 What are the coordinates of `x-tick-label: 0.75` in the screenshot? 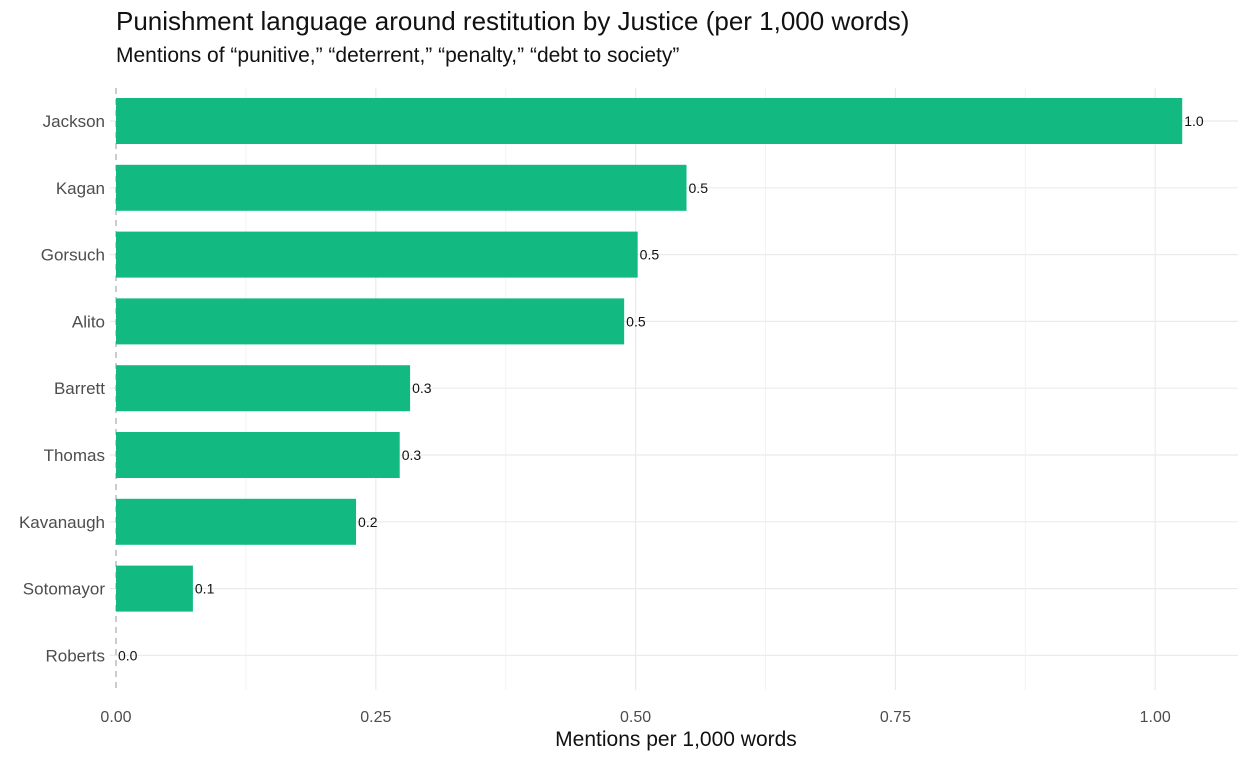 It's located at (895, 717).